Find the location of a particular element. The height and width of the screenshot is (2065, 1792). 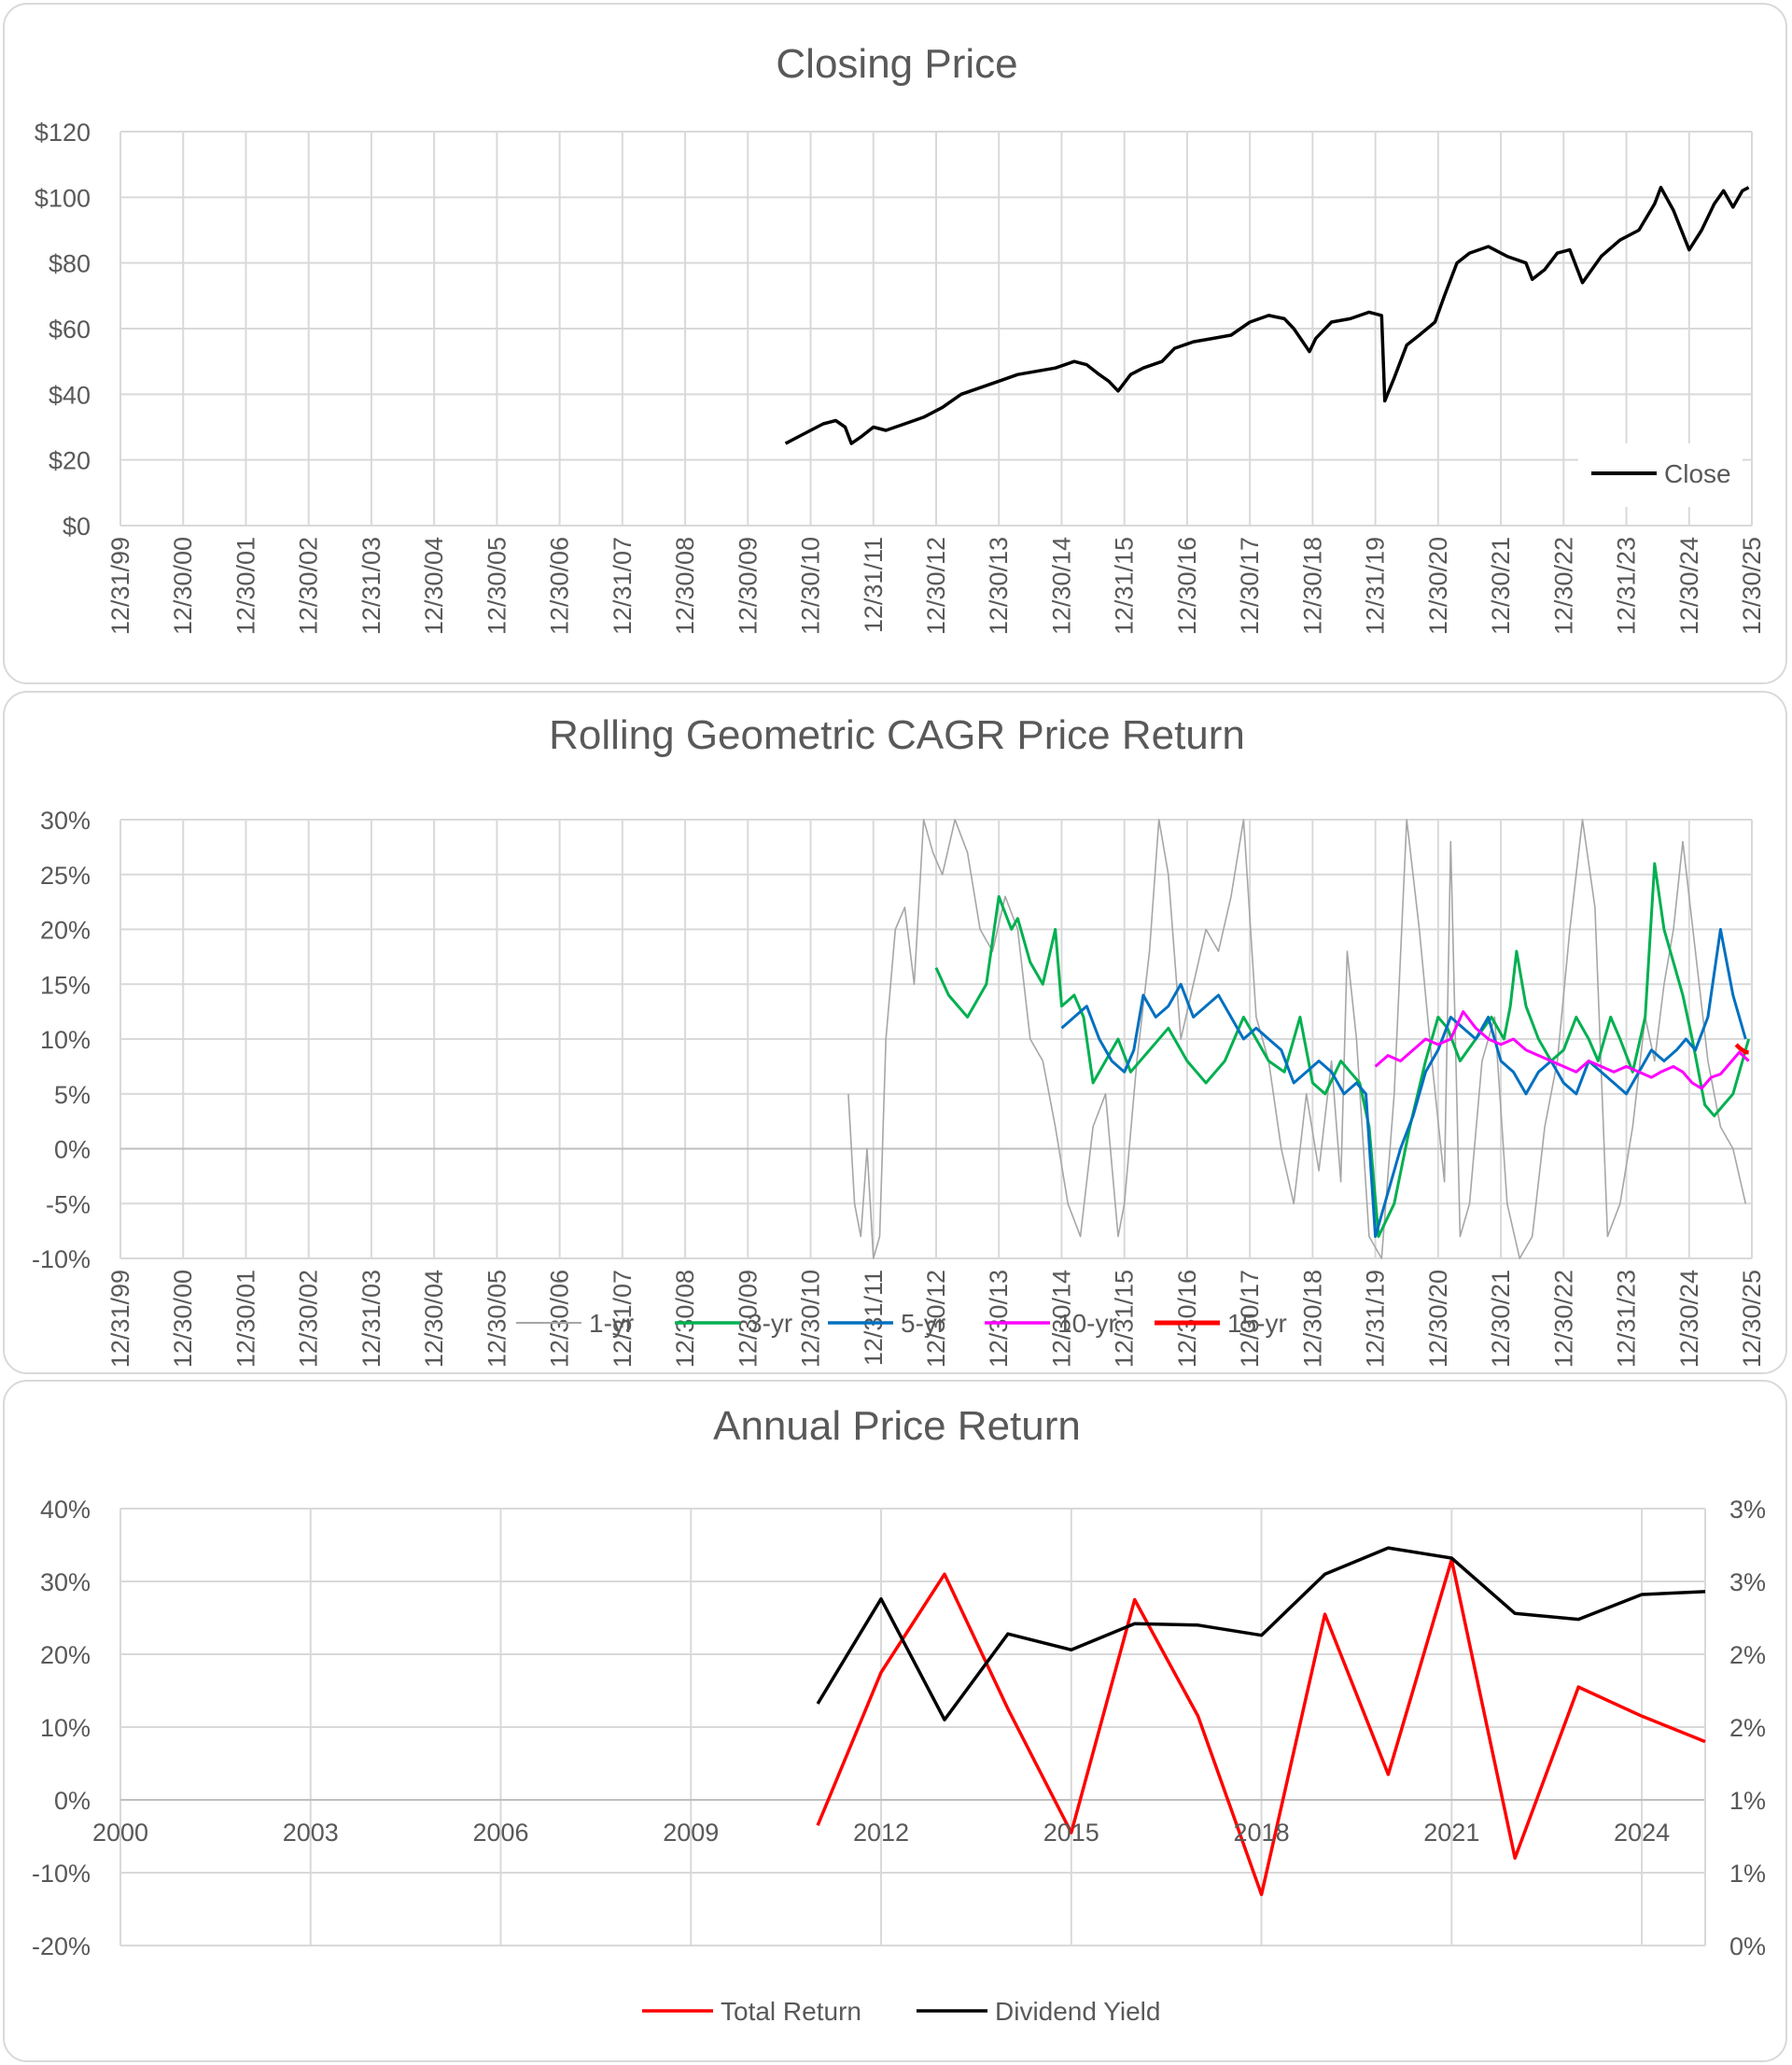

y-tick-label: $120 is located at coordinates (63, 133).